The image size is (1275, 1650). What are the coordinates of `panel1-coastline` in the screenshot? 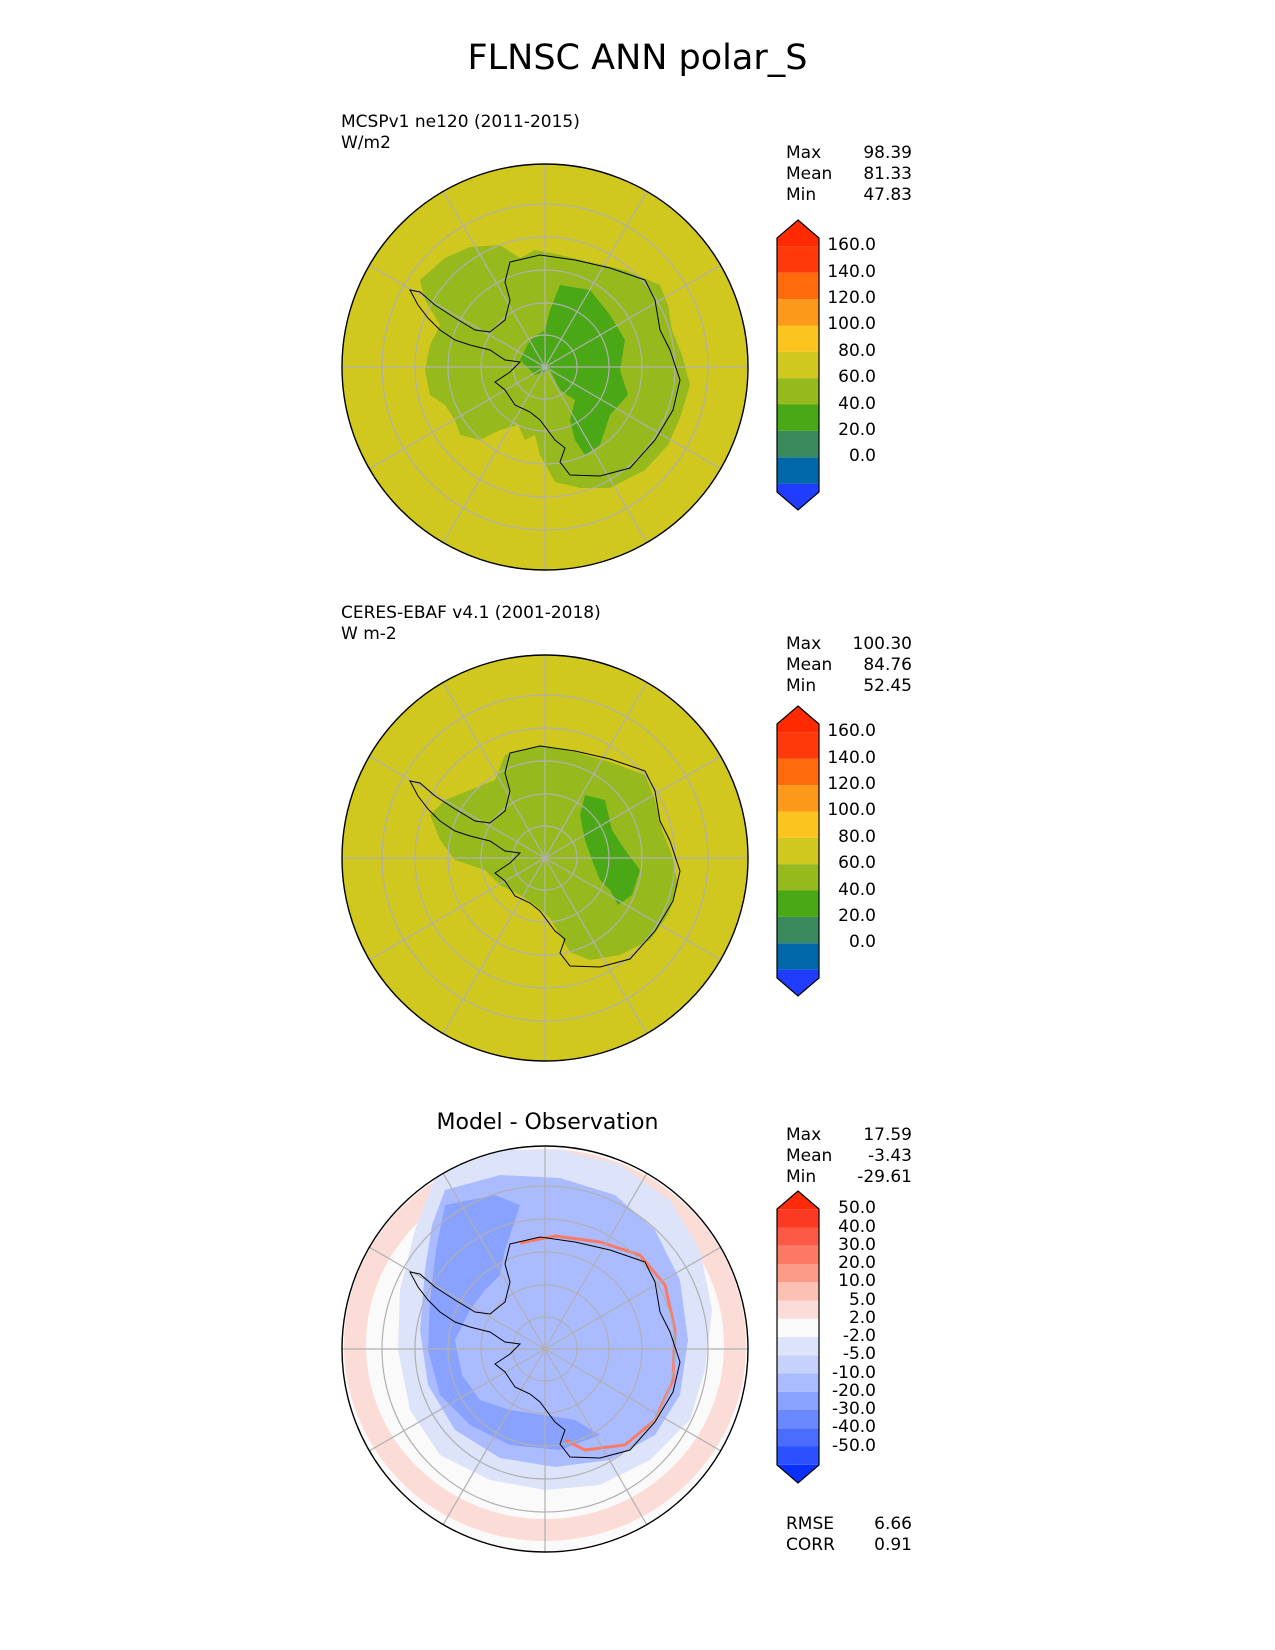 It's located at (545, 365).